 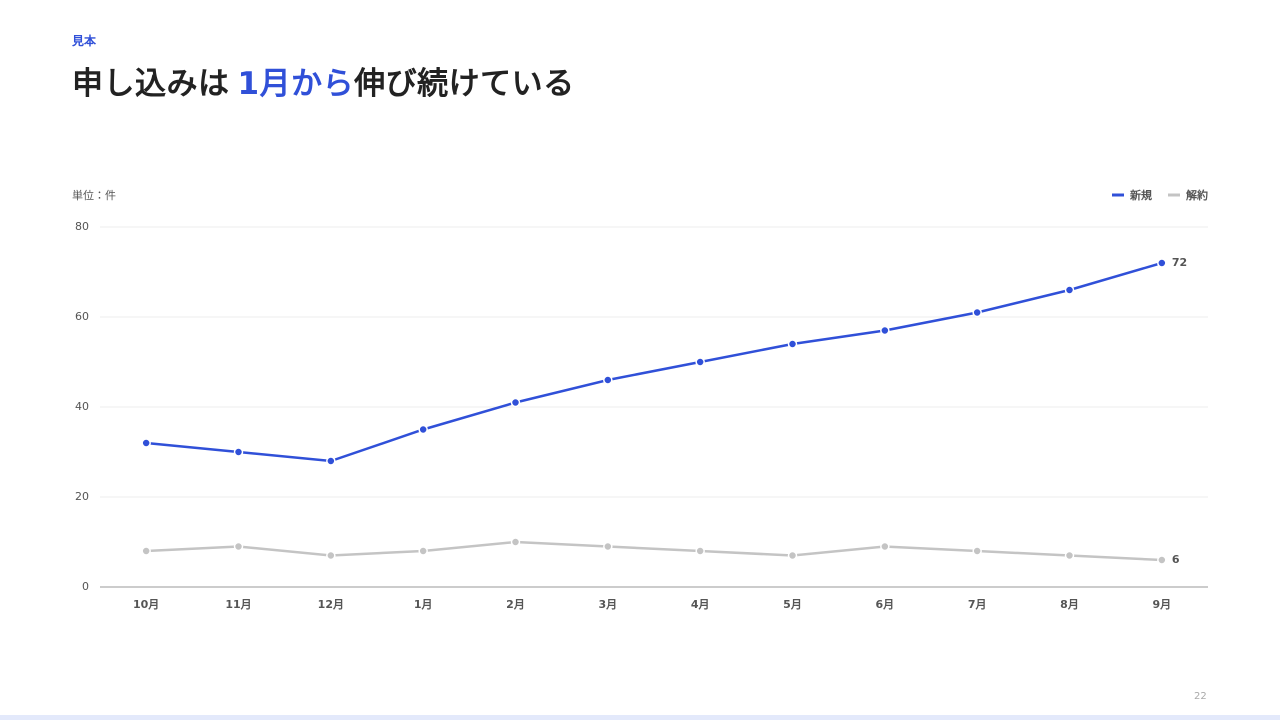 What do you see at coordinates (151, 84) in the screenshot?
I see `title-text: 申し込みは` at bounding box center [151, 84].